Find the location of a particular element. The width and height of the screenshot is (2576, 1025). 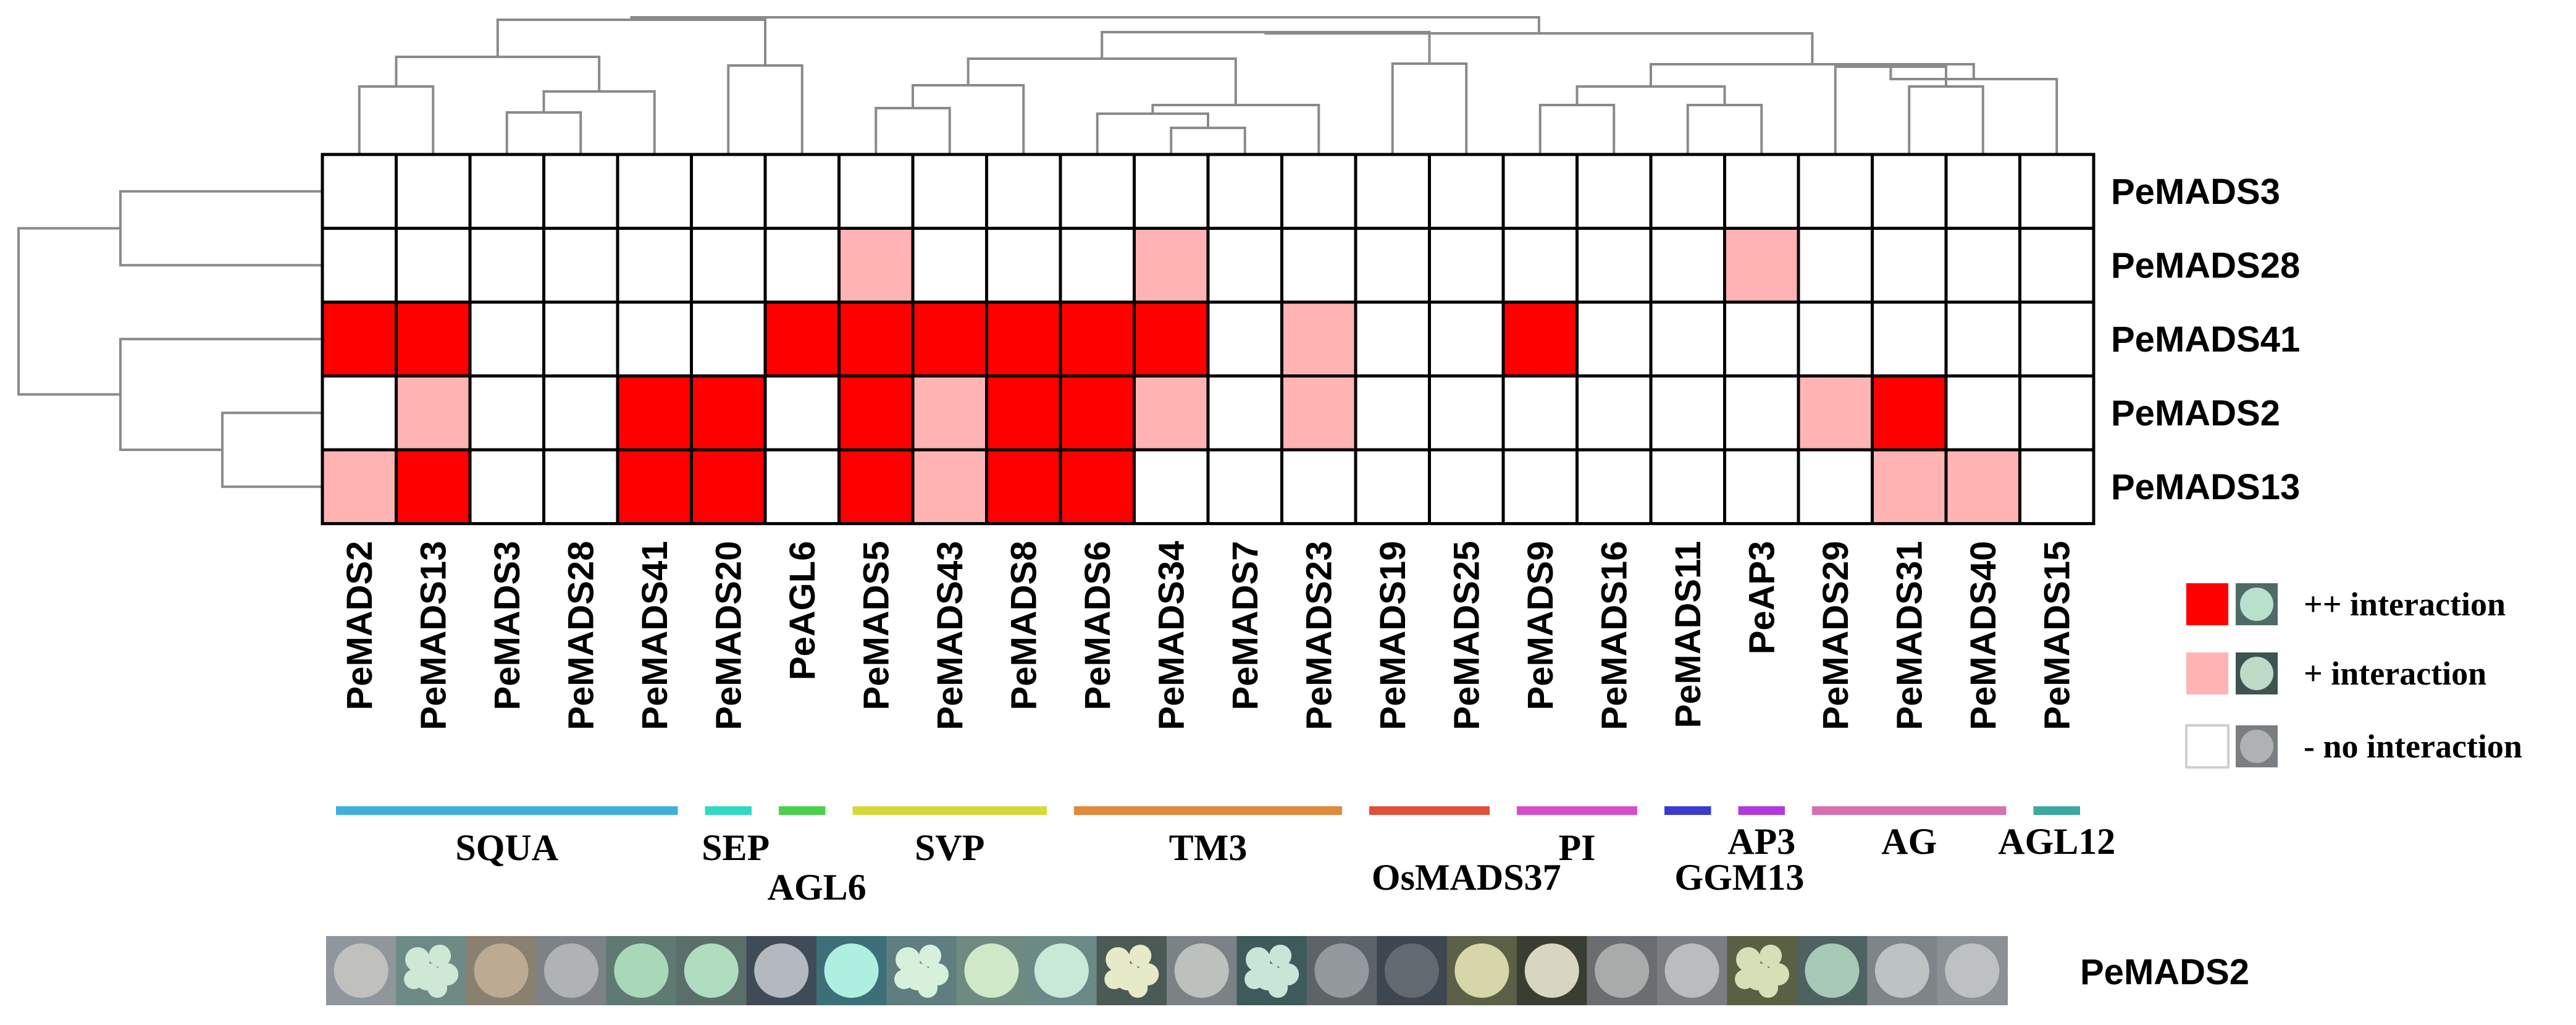

legend-colony-spot is located at coordinates (2256, 746).